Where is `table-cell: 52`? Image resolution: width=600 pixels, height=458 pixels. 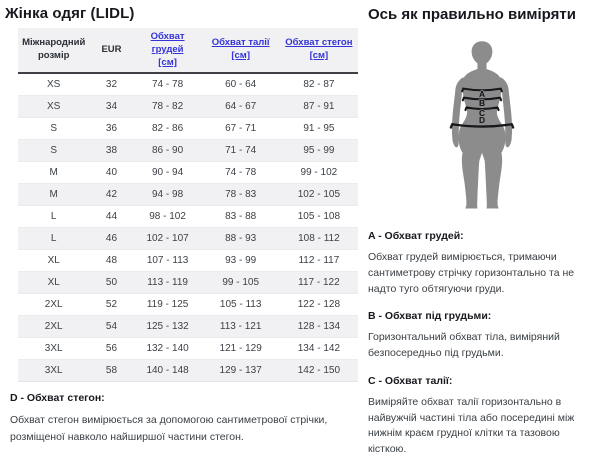 table-cell: 52 is located at coordinates (111, 305).